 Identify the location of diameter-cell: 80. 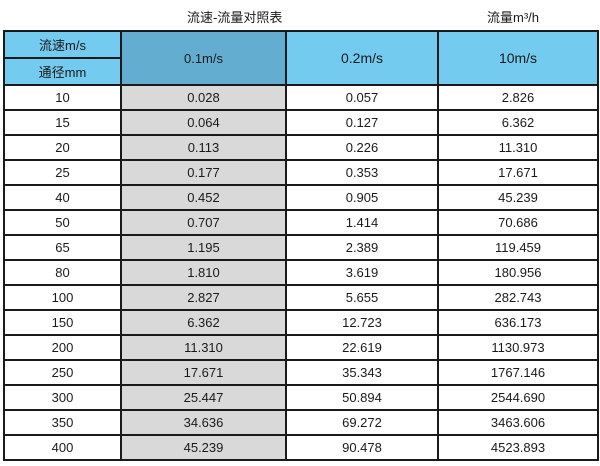
(62, 272).